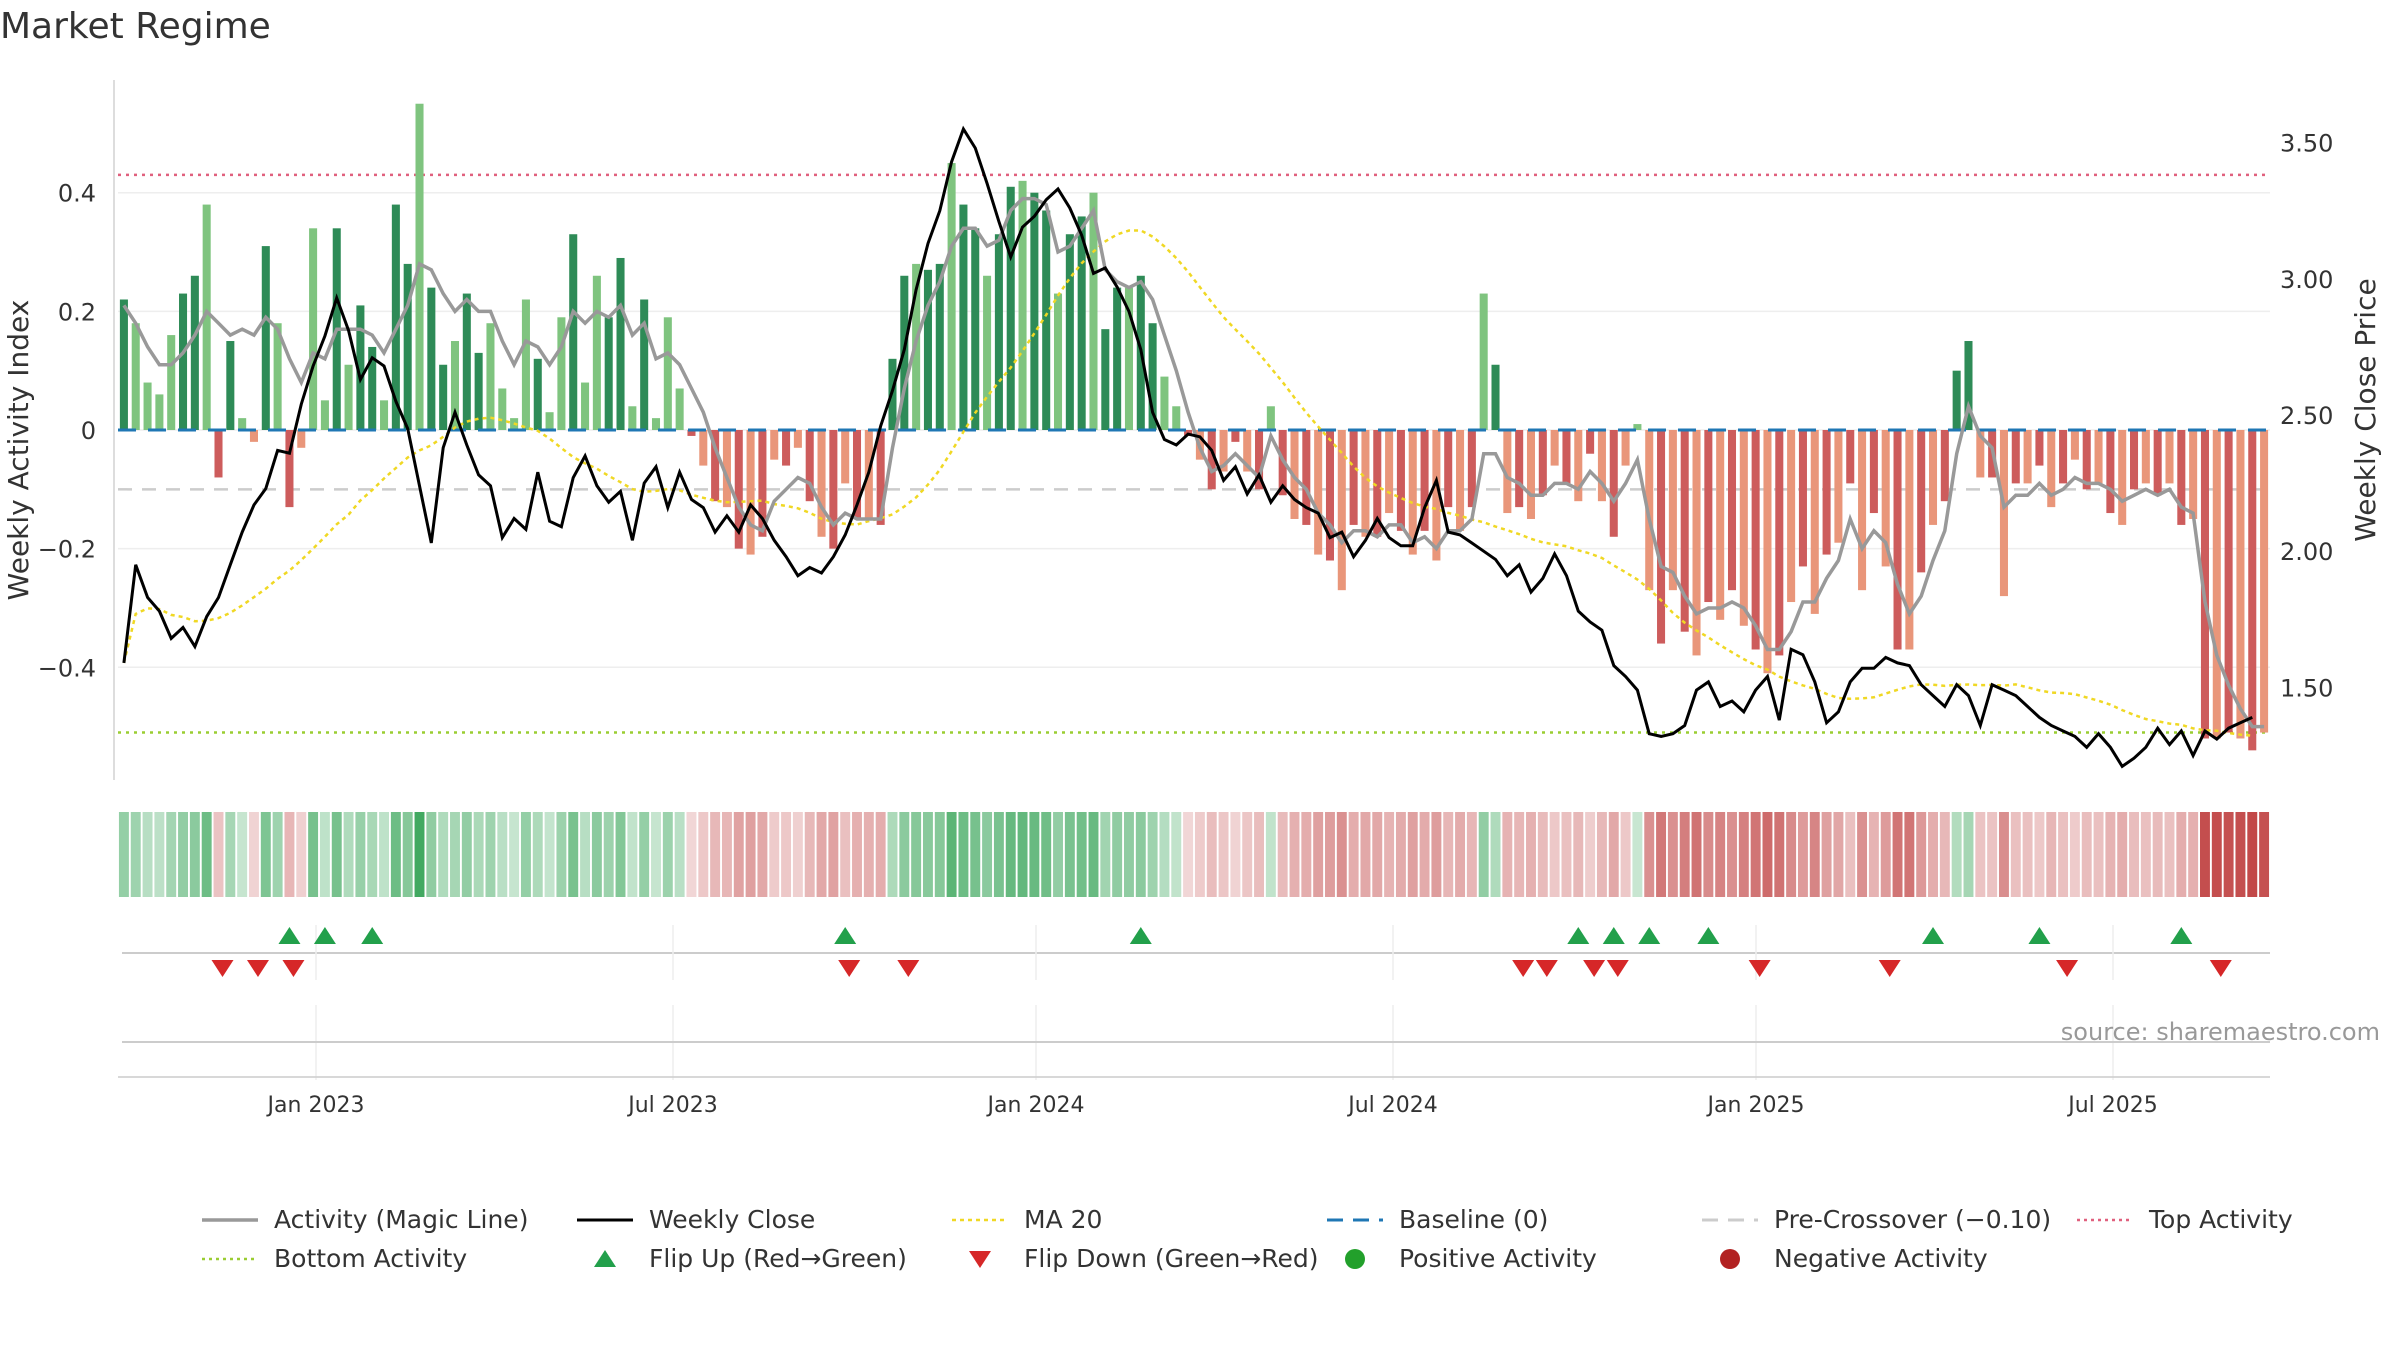 This screenshot has width=2400, height=1350. I want to click on flip-down-marker, so click(2220, 968).